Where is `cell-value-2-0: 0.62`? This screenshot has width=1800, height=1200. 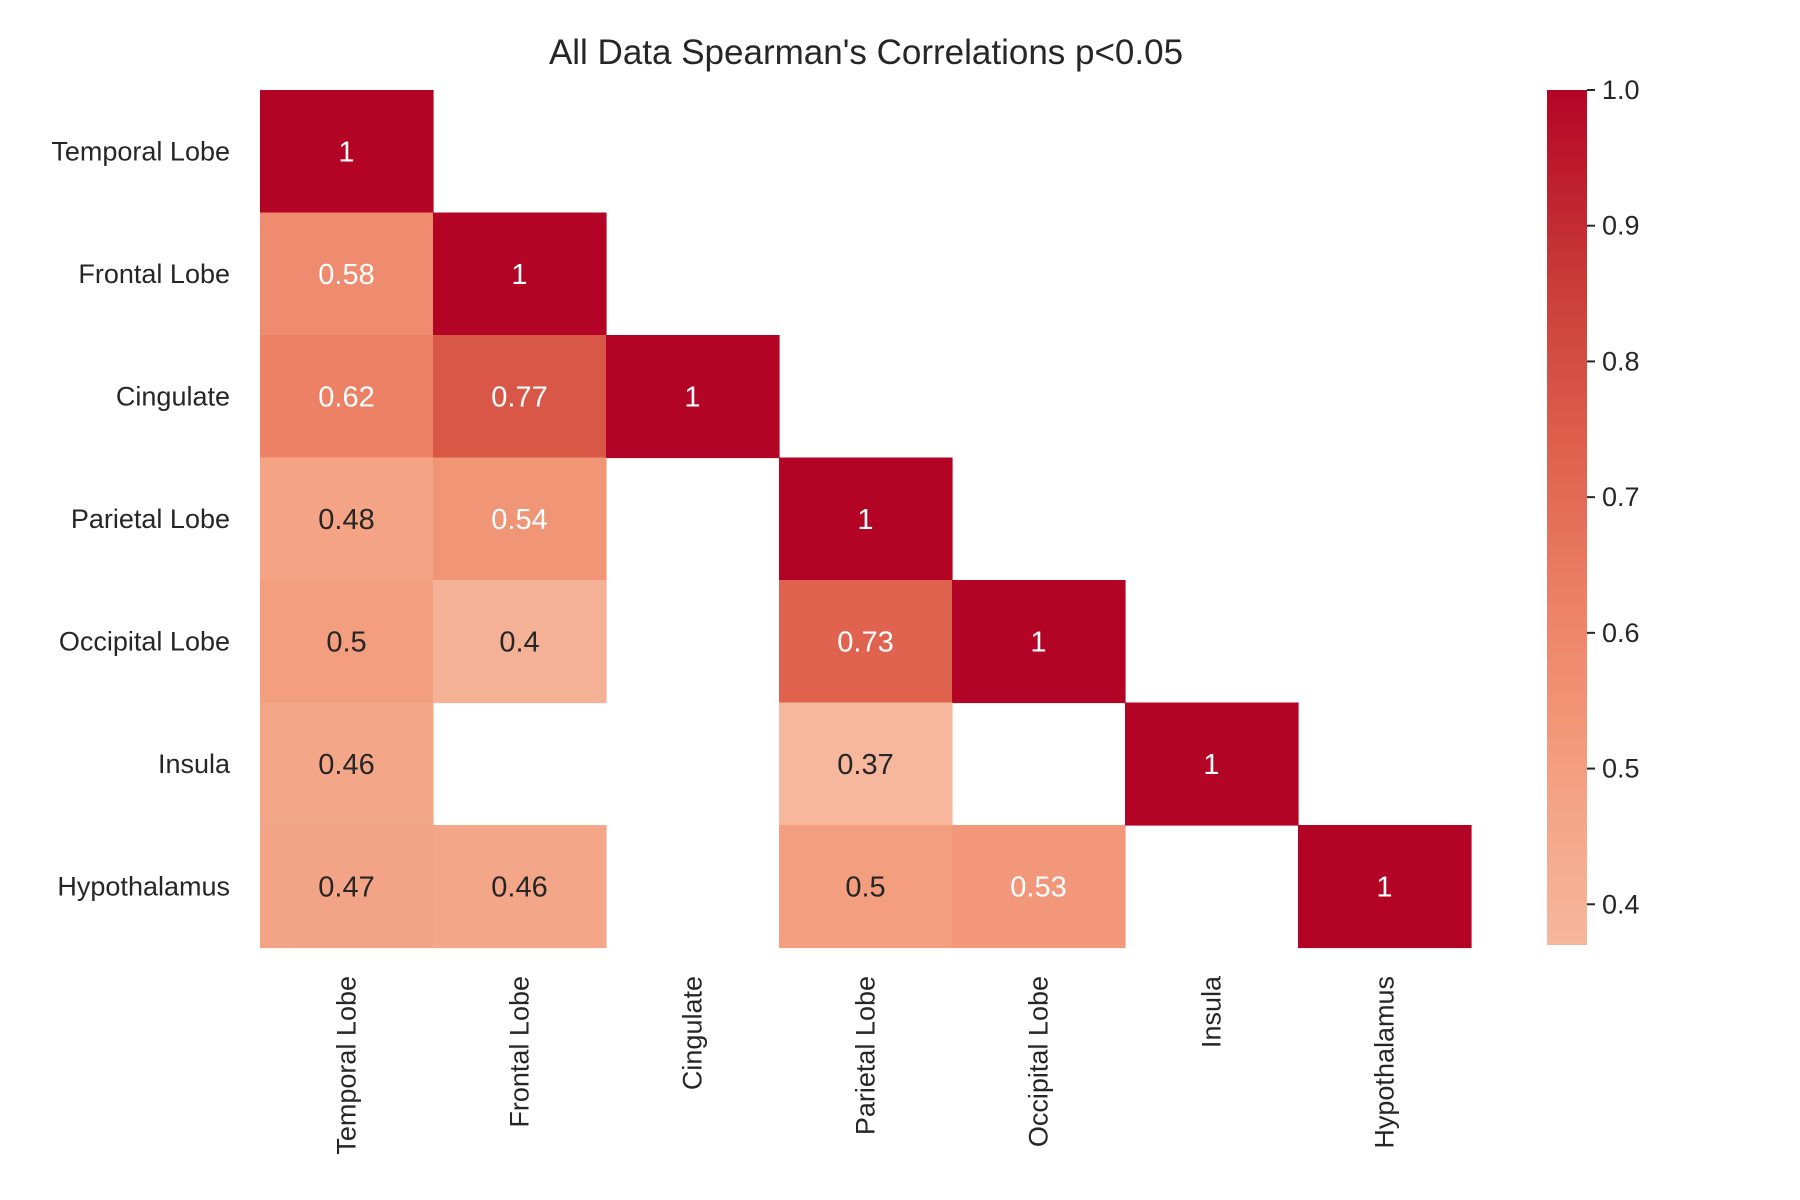
cell-value-2-0: 0.62 is located at coordinates (346, 397).